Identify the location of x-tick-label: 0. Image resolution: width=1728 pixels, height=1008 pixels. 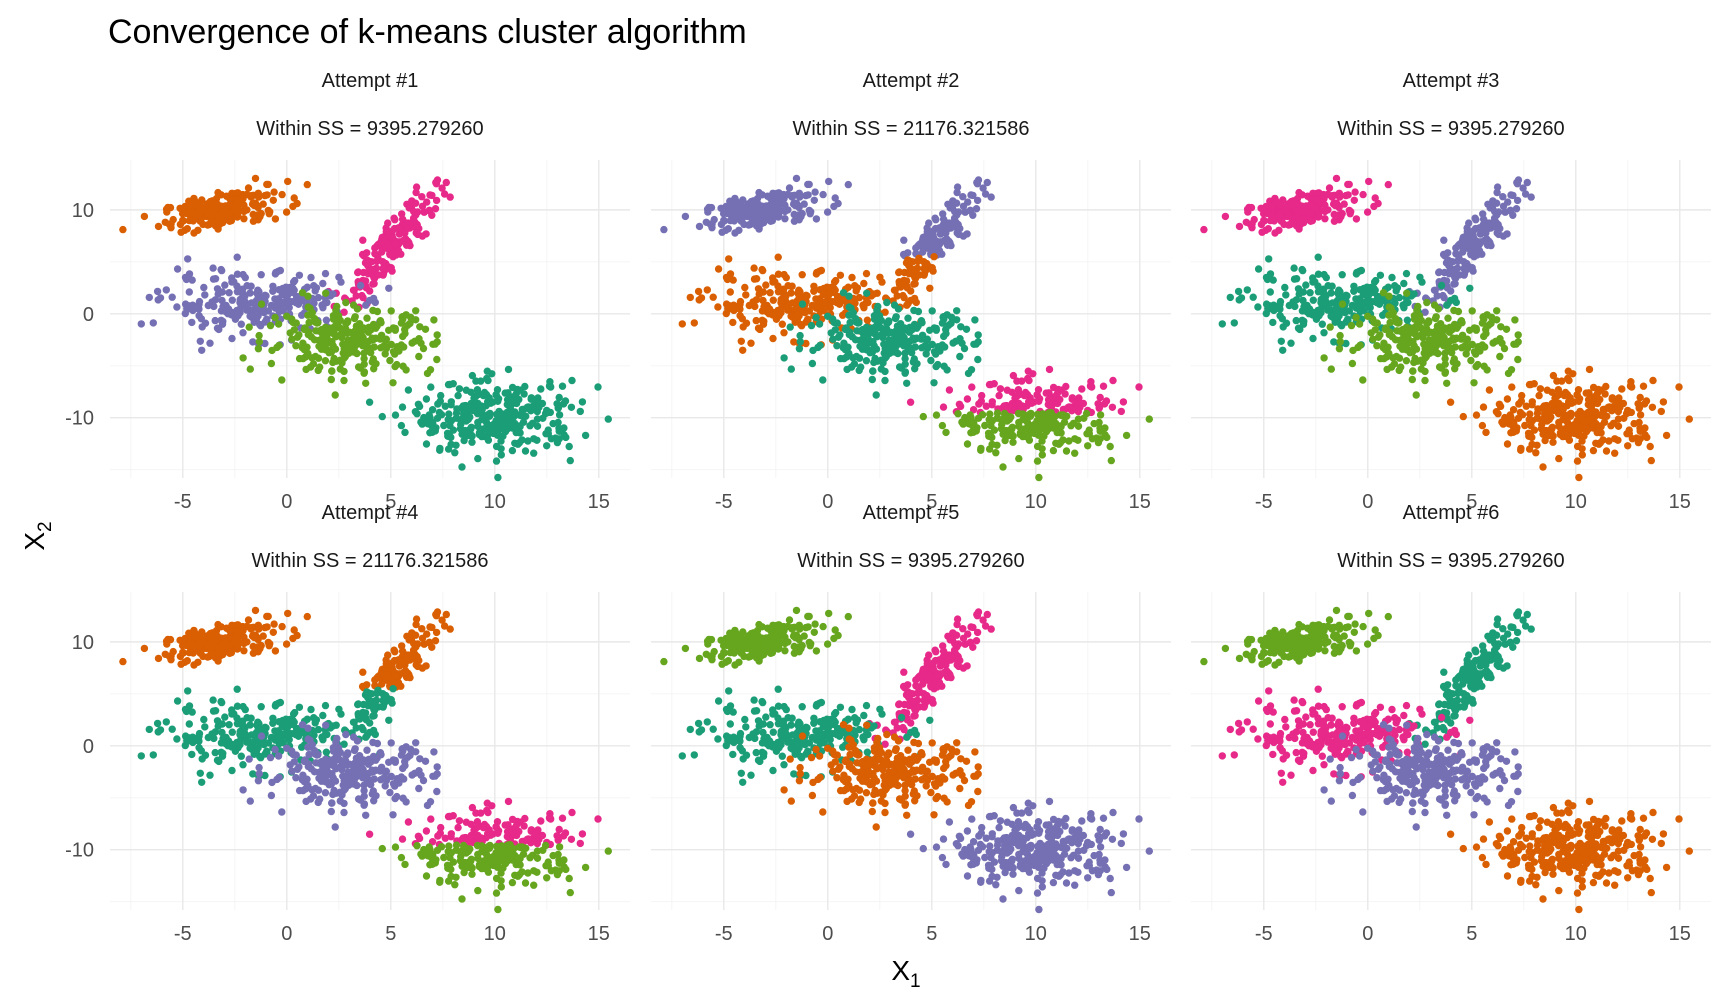
(827, 502).